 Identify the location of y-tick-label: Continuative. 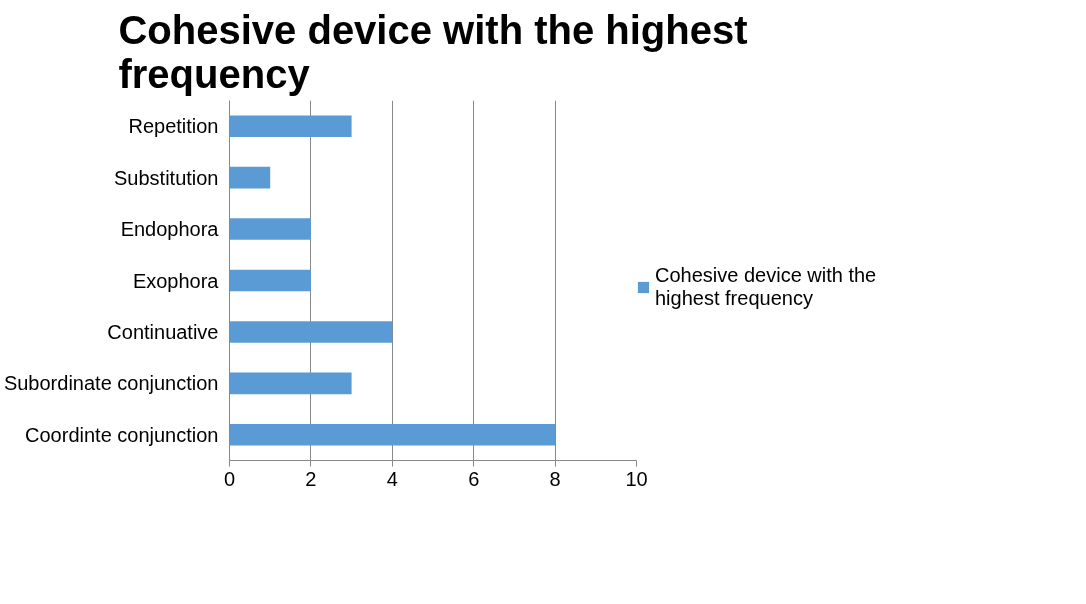
(163, 331).